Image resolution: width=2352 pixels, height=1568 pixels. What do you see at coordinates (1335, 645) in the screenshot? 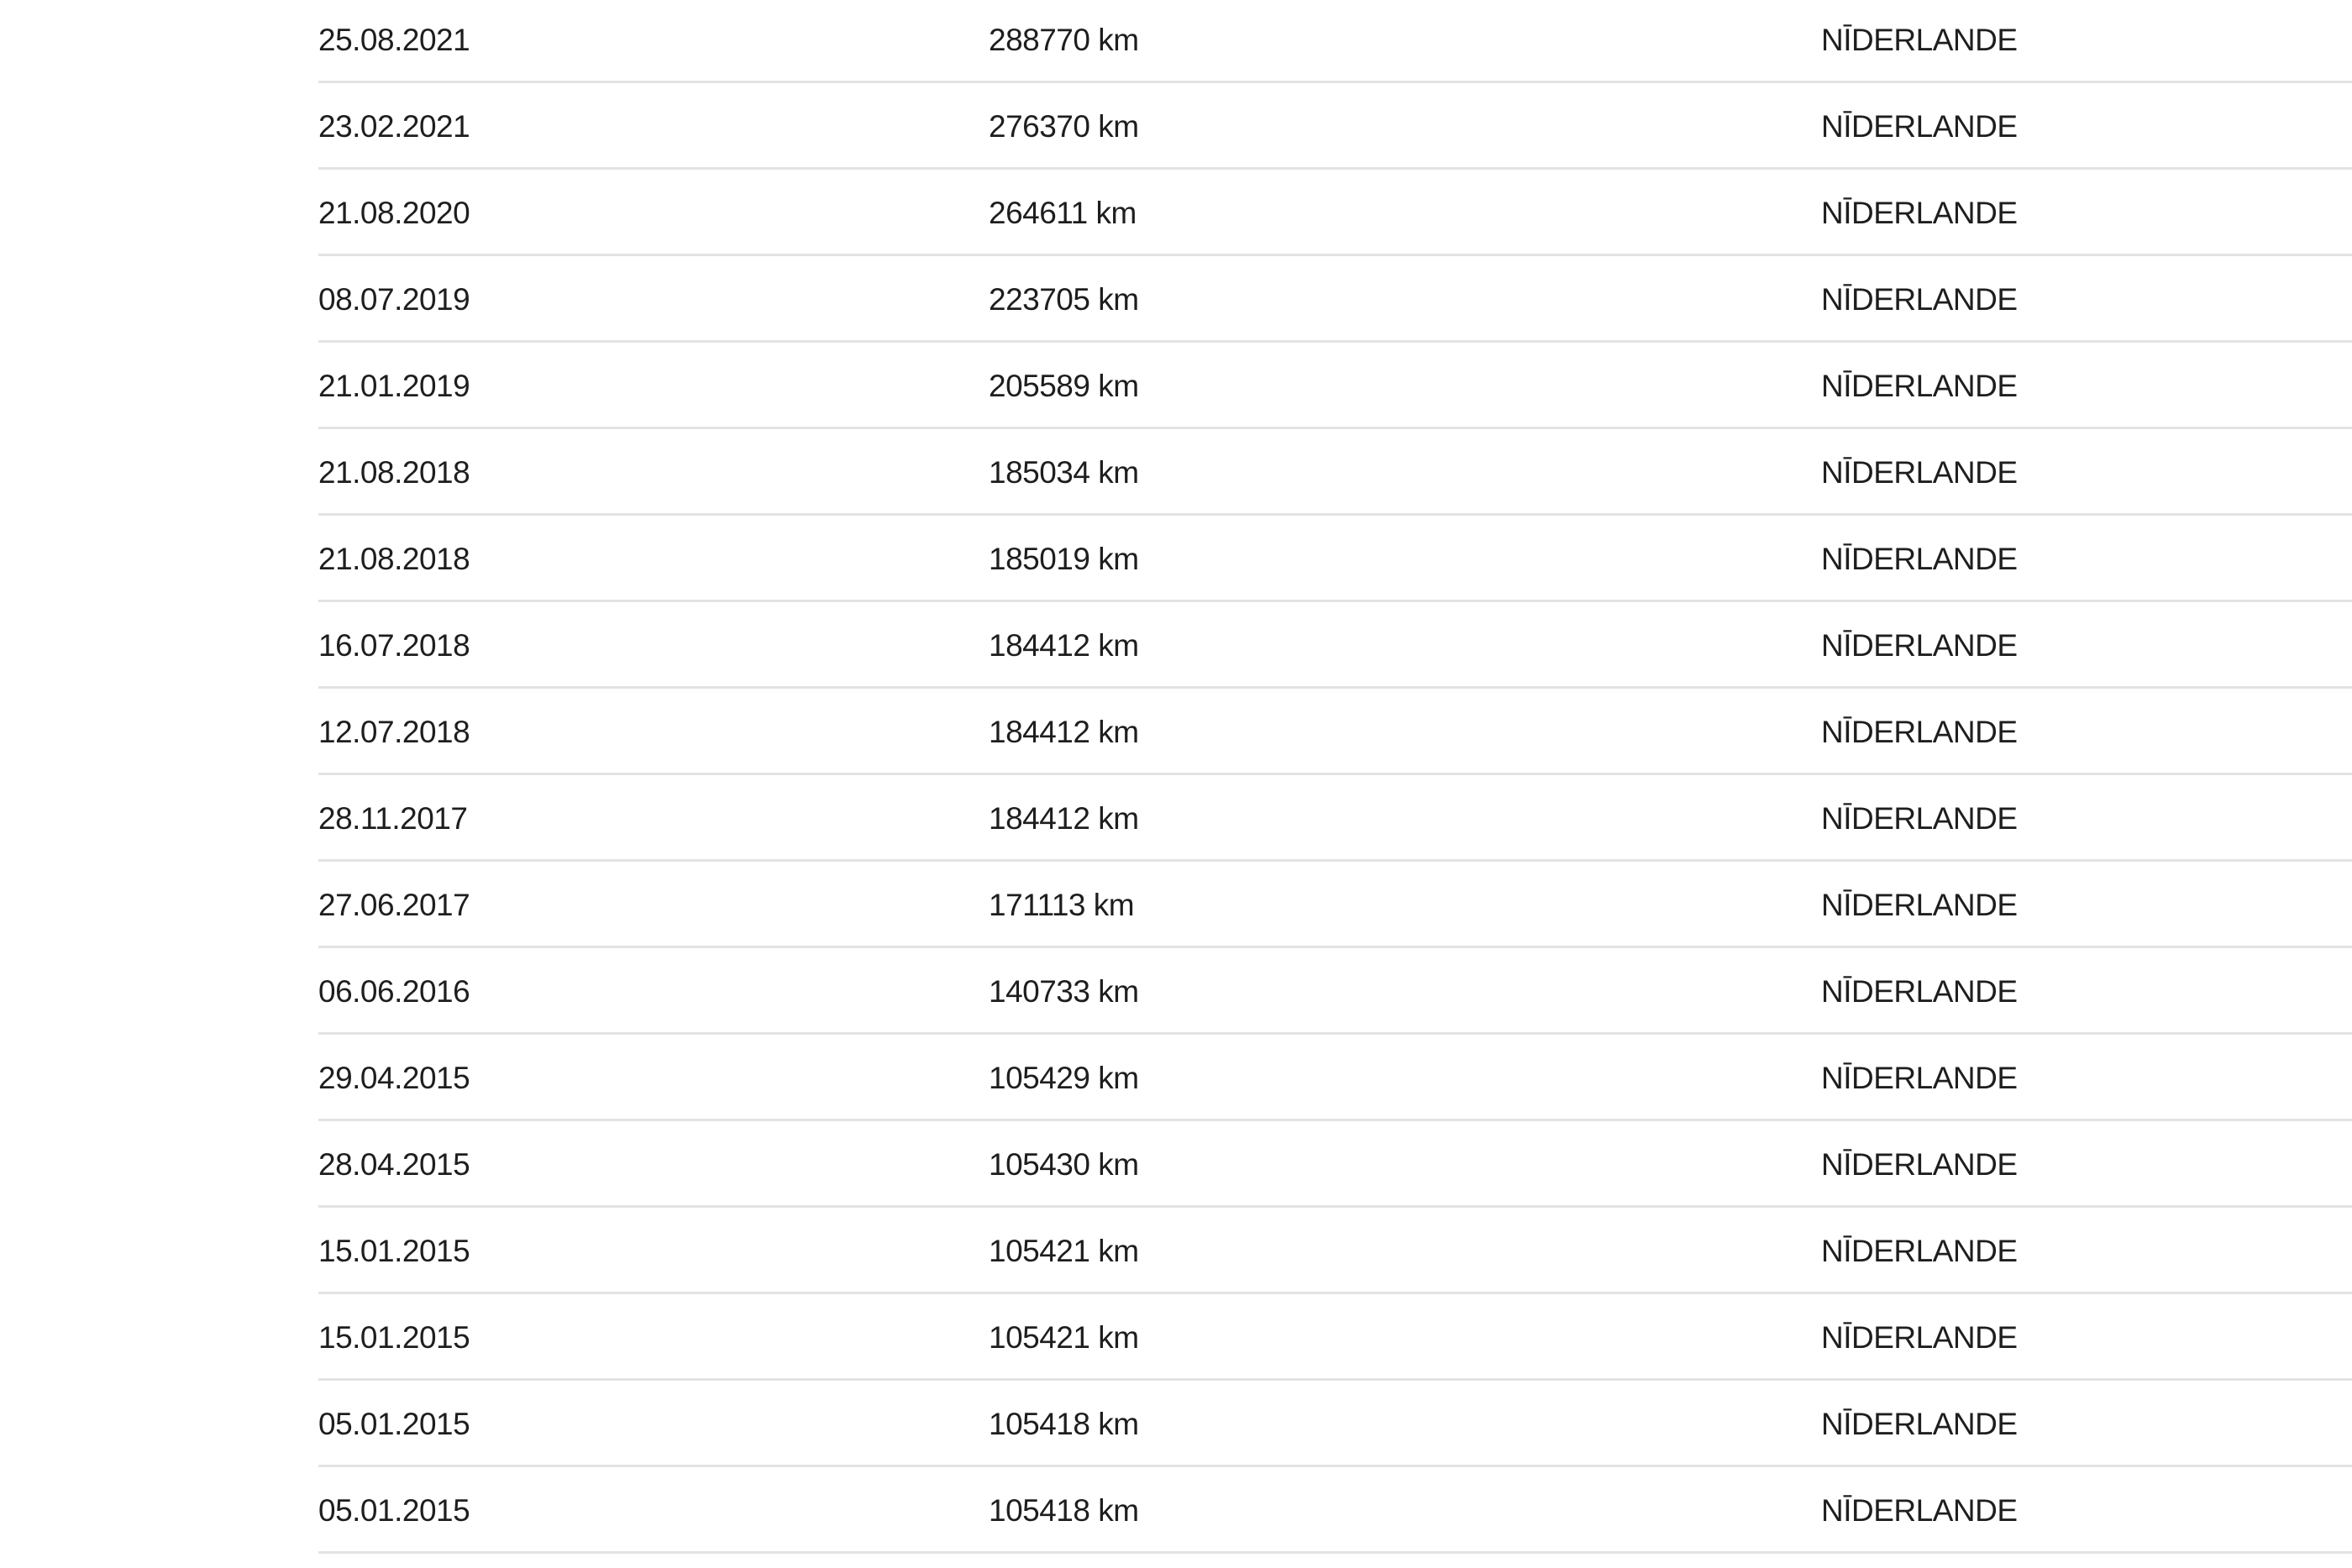
I see `table-row: 16.07.2018 184412 km NĪDERLANDE` at bounding box center [1335, 645].